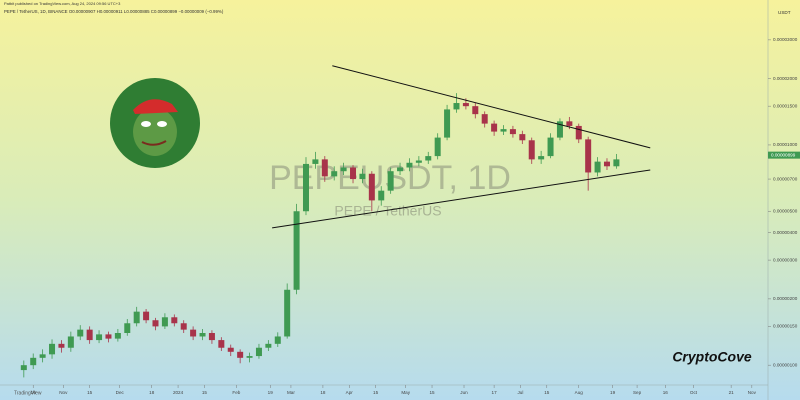 The width and height of the screenshot is (800, 400). Describe the element at coordinates (694, 392) in the screenshot. I see `x-tick-label: Oct` at that location.